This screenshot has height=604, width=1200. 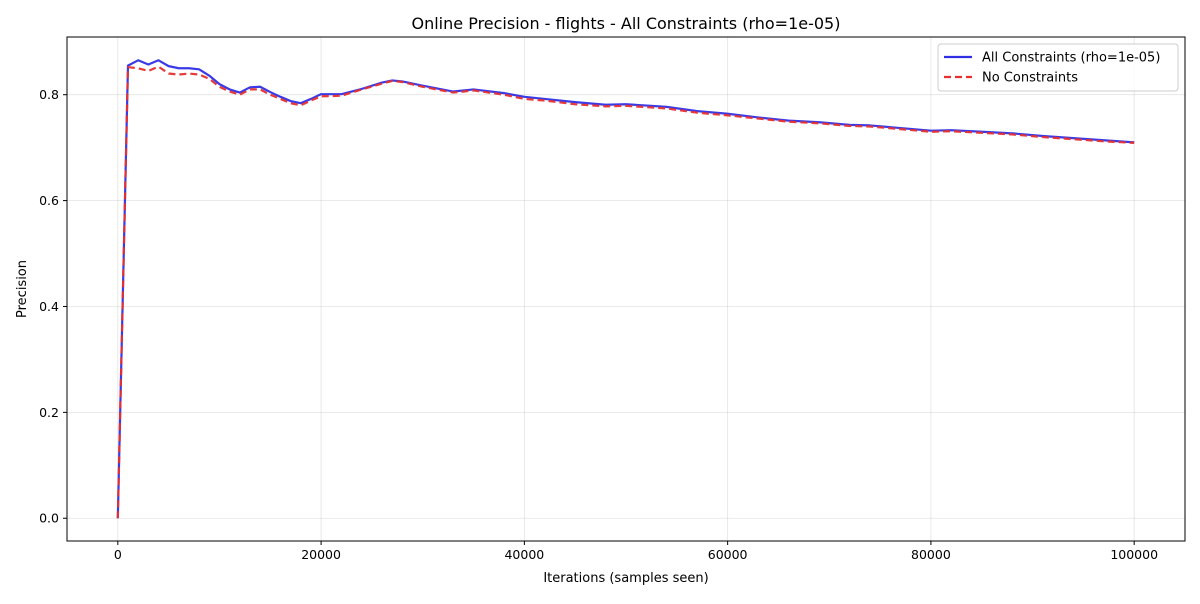 What do you see at coordinates (1134, 554) in the screenshot?
I see `x-tick-label: 100000` at bounding box center [1134, 554].